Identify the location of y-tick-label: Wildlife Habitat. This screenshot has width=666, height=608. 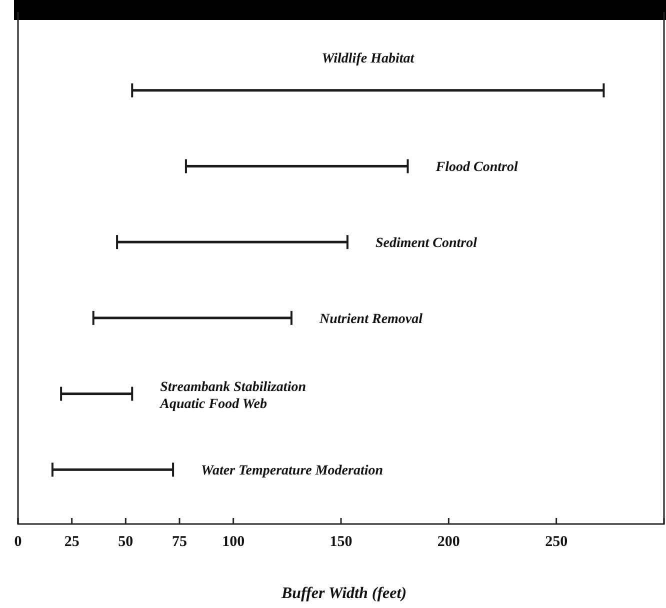
(369, 58).